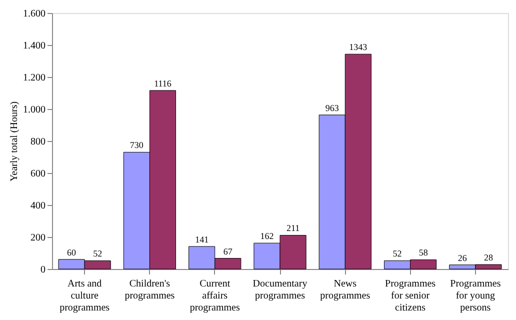  I want to click on x-tick-label: Children's programmes, so click(149, 290).